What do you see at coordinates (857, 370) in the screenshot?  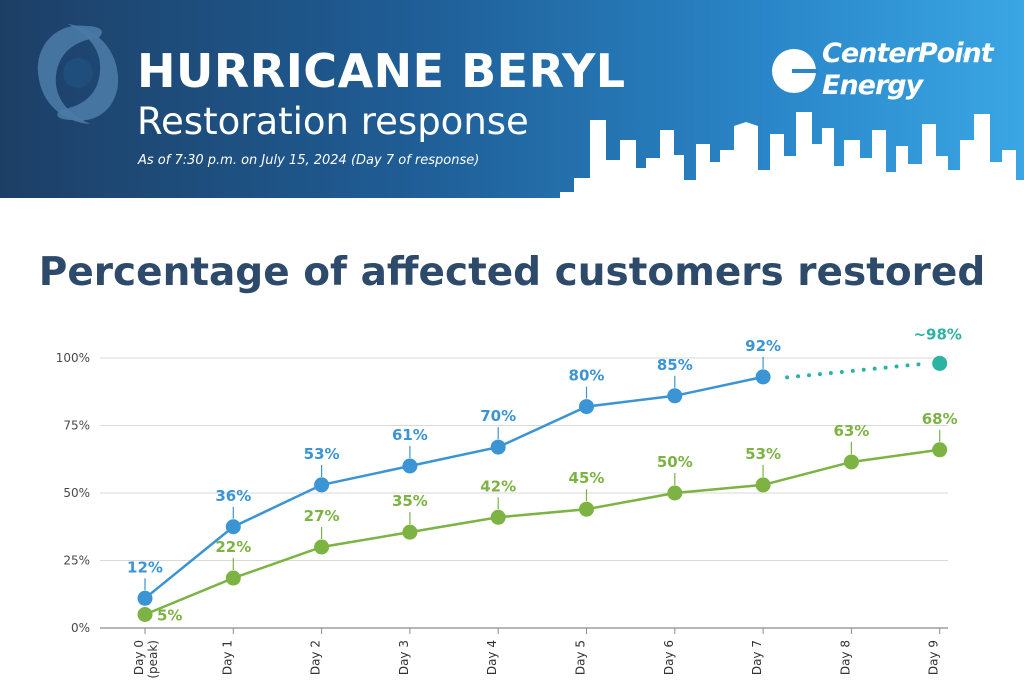 I see `projection-line` at bounding box center [857, 370].